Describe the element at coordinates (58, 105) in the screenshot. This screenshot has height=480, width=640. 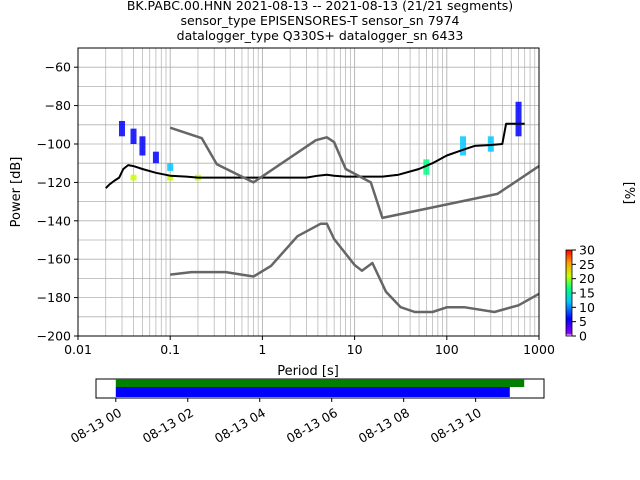
I see `y-tick-label: −80` at that location.